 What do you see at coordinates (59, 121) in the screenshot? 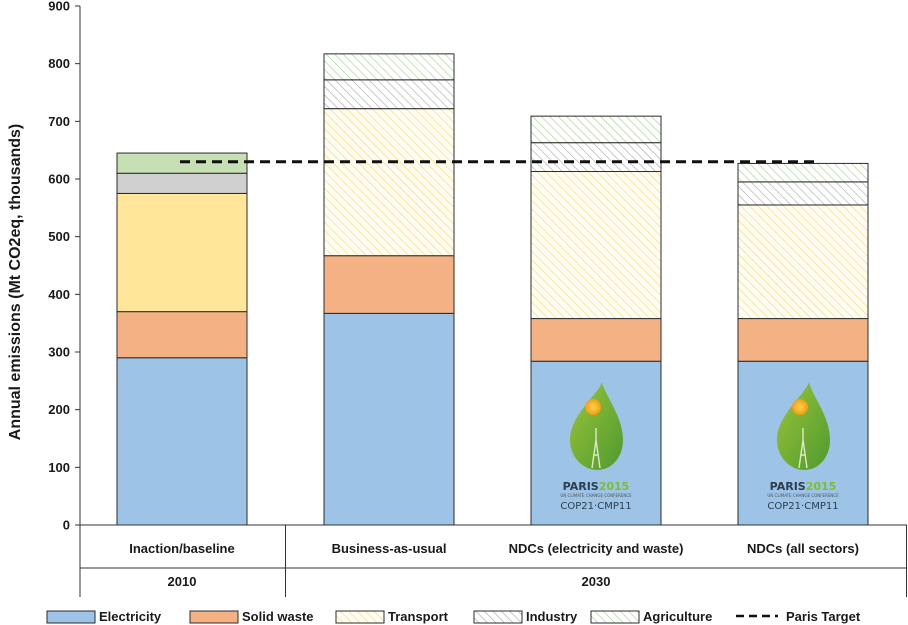
I see `y-tick-label: 700` at bounding box center [59, 121].